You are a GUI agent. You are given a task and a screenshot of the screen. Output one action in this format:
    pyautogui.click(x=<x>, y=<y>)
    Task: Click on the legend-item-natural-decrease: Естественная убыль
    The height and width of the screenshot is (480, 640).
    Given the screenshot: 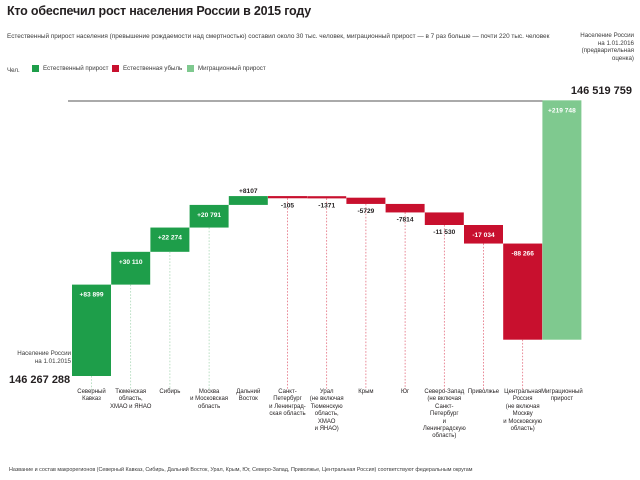 What is the action you would take?
    pyautogui.click(x=147, y=68)
    